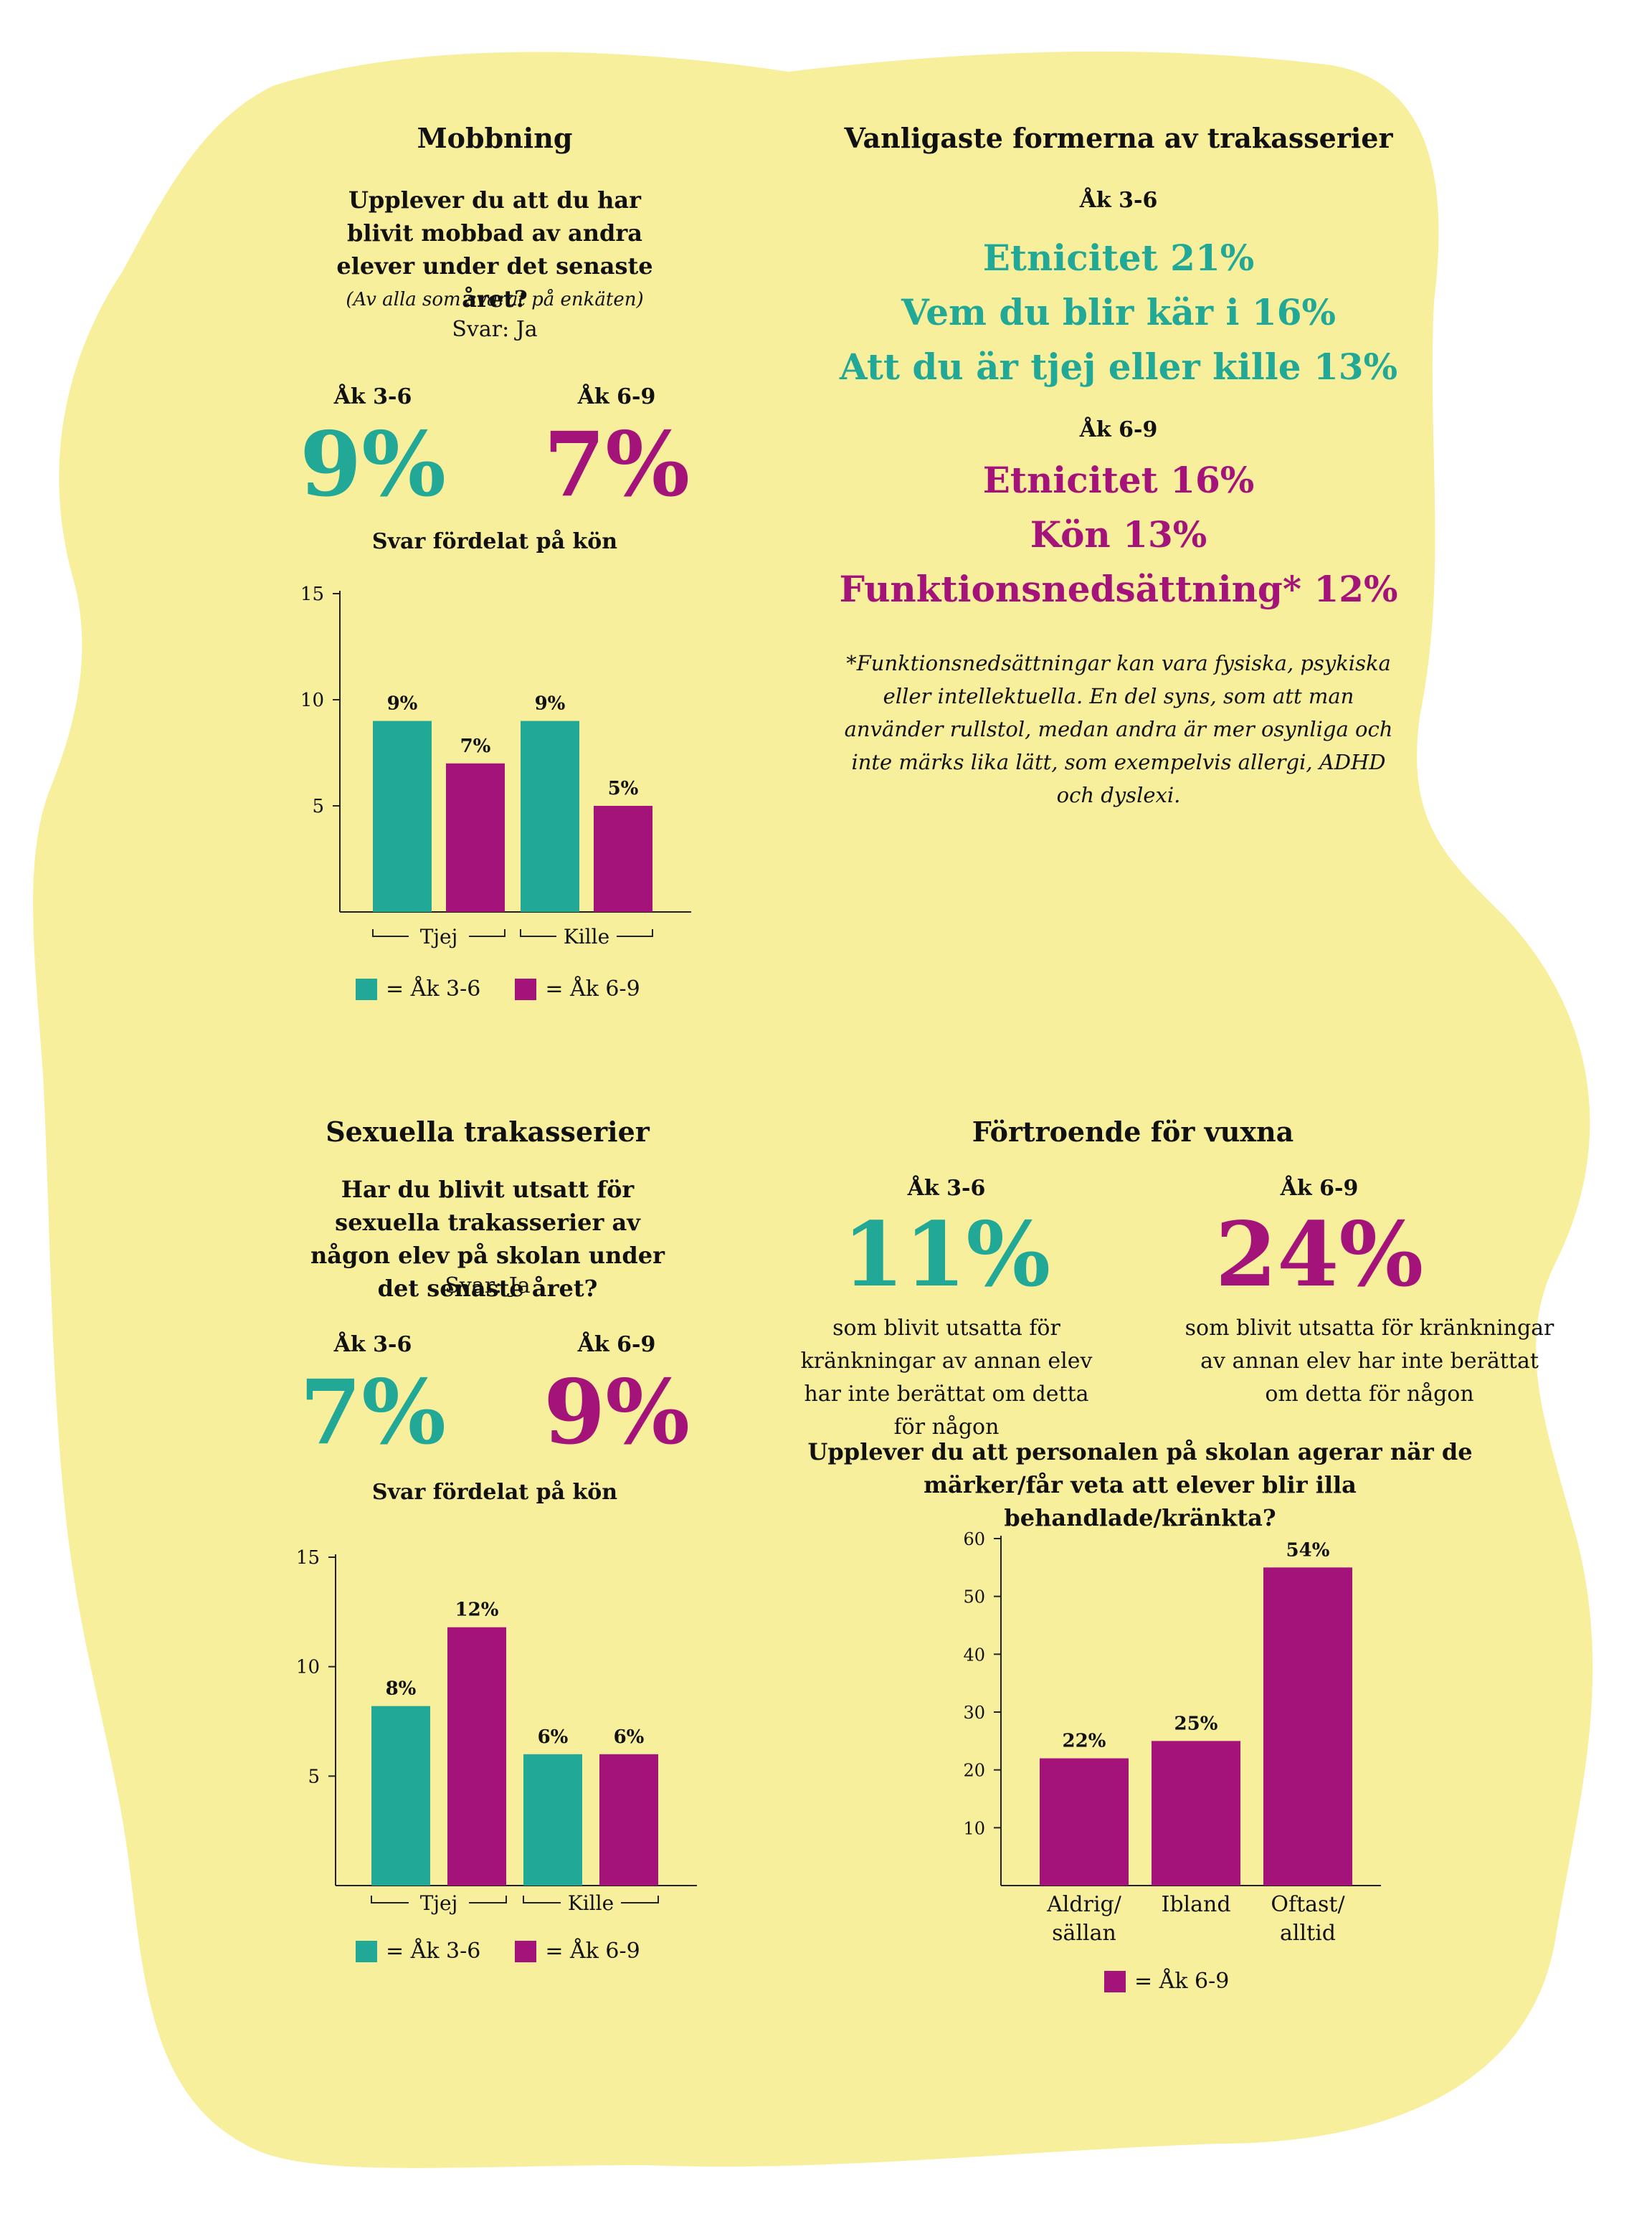 The height and width of the screenshot is (2234, 1652). I want to click on category-label: Ibland, so click(1195, 1905).